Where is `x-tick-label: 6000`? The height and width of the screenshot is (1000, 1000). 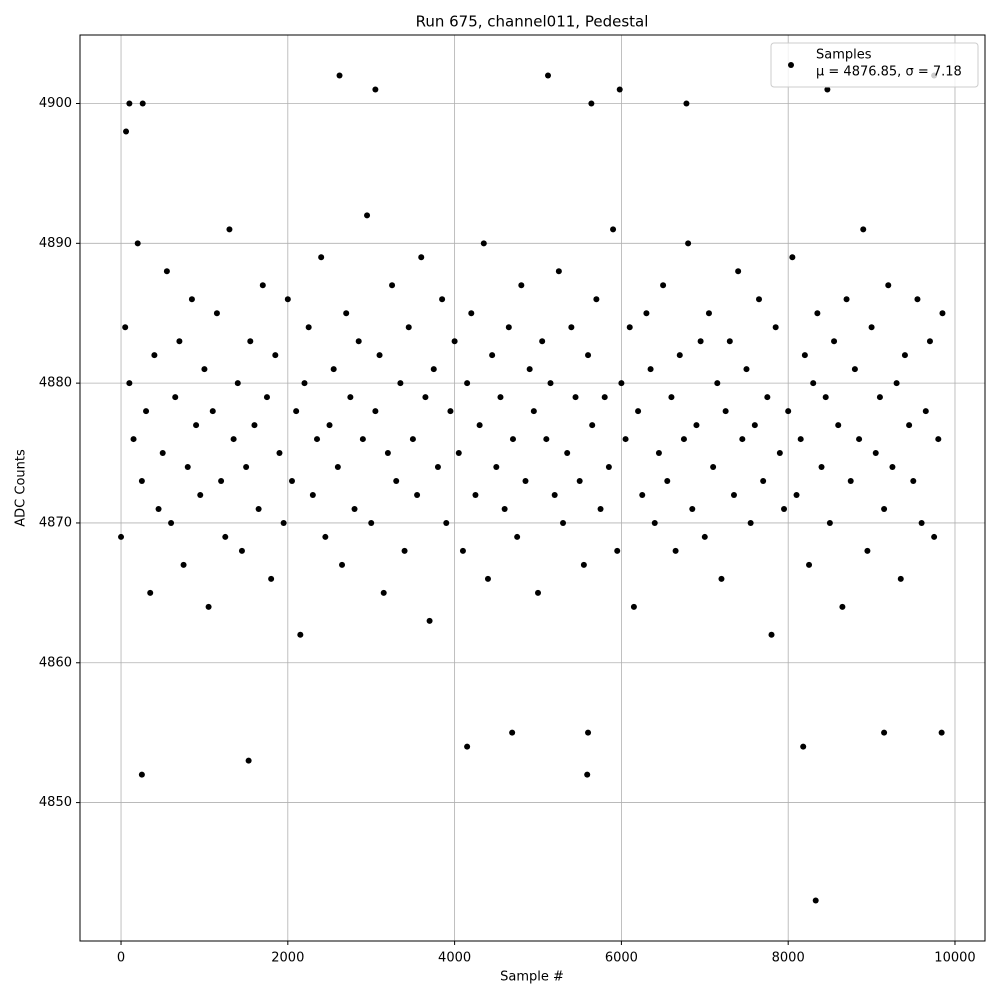
x-tick-label: 6000 is located at coordinates (621, 958).